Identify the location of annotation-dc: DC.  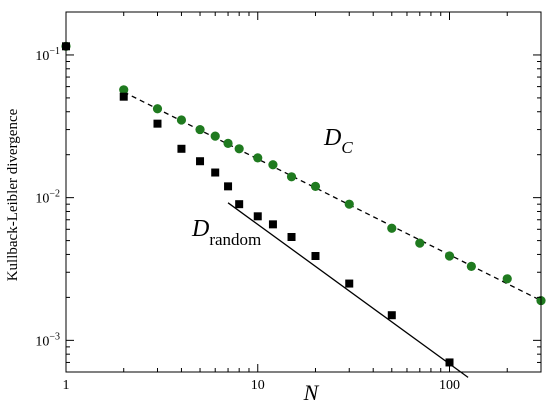
(338, 141).